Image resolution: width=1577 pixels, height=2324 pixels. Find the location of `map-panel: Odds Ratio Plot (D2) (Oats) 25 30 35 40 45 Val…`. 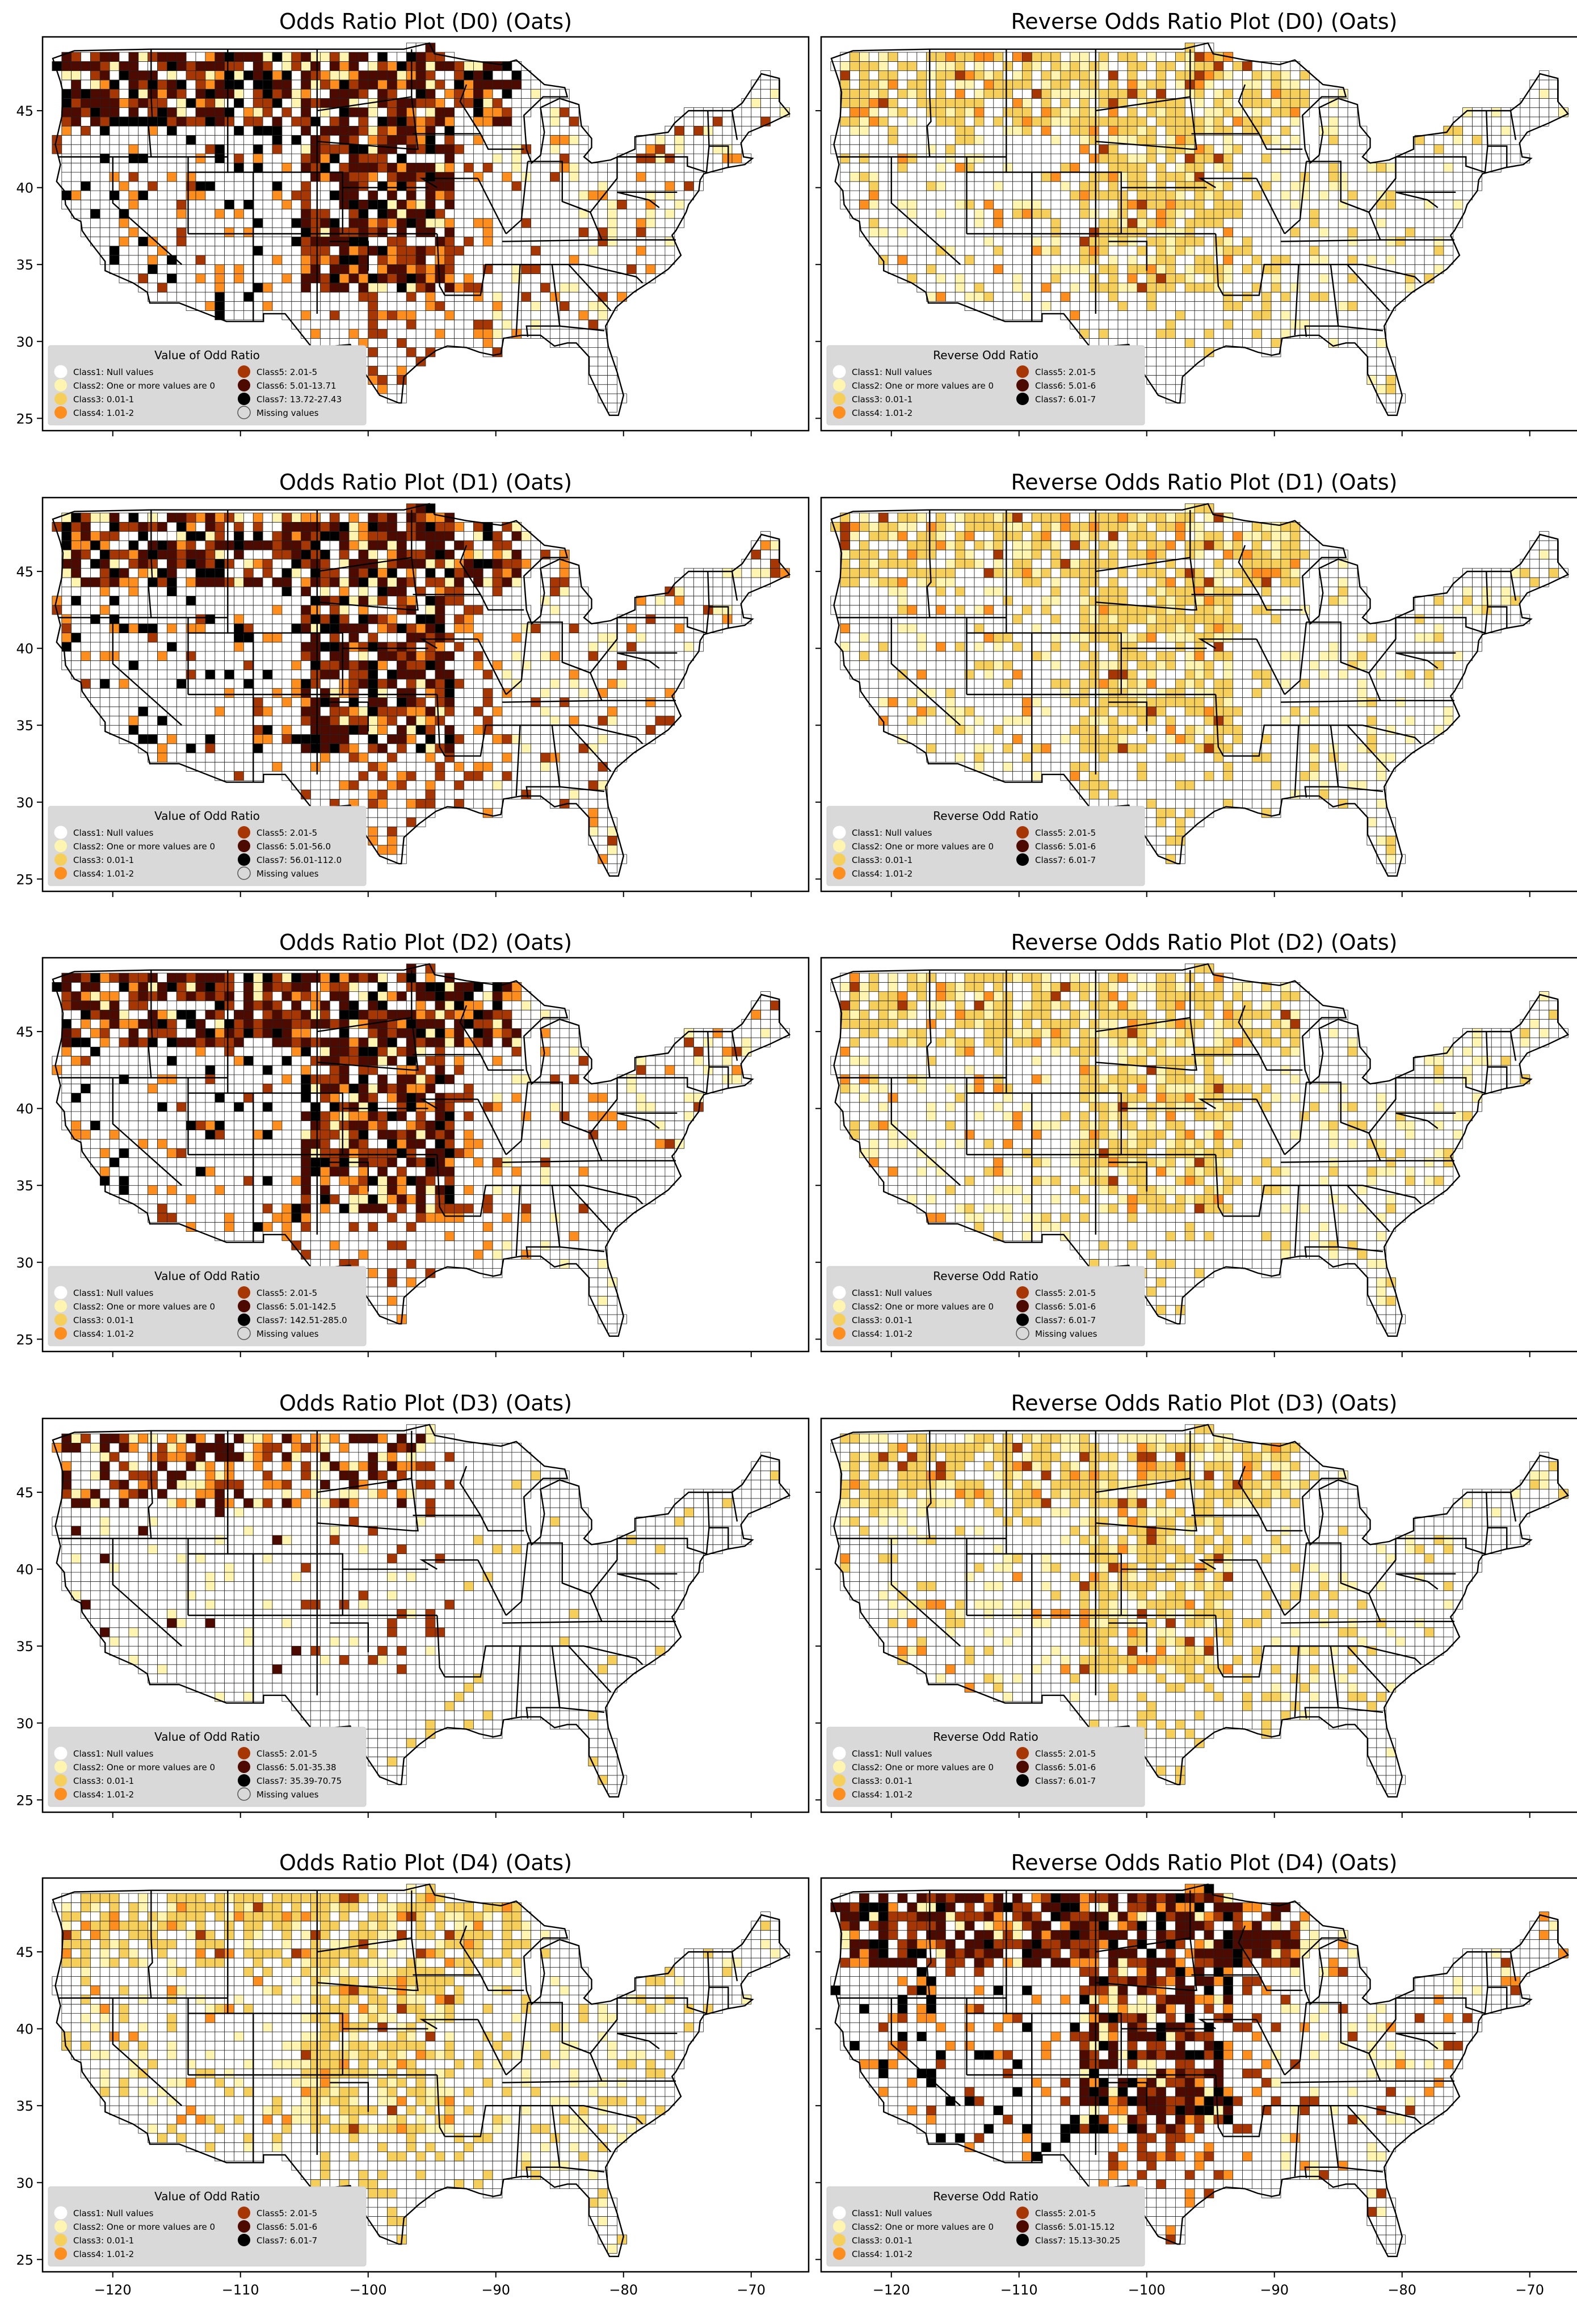

map-panel: Odds Ratio Plot (D2) (Oats) 25 30 35 40 45 Val… is located at coordinates (413, 1143).